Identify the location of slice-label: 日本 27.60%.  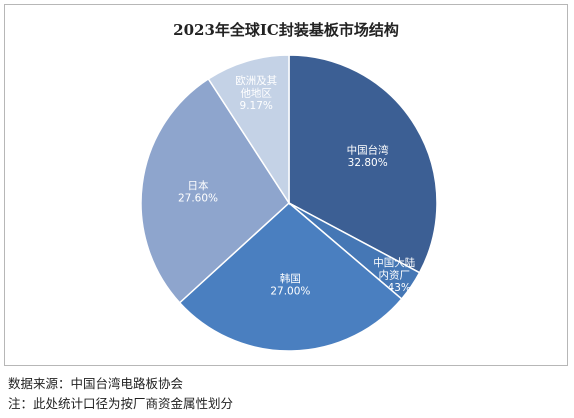
(198, 192).